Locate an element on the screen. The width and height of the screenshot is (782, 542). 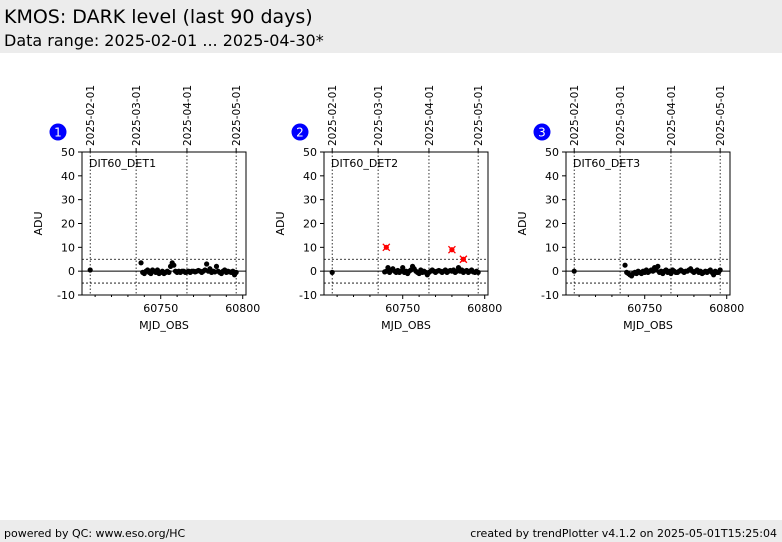
panel-label: DIT60_DET2 is located at coordinates (364, 163).